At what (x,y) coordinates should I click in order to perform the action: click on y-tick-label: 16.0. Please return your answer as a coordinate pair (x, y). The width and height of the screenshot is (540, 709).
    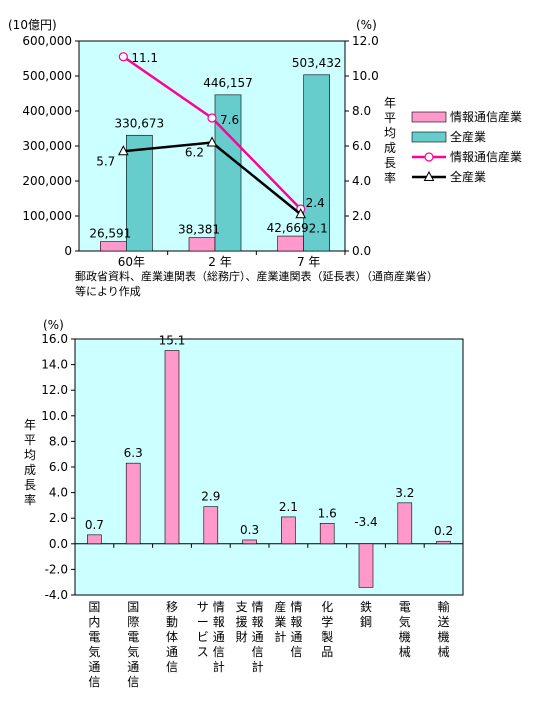
    Looking at the image, I should click on (54, 339).